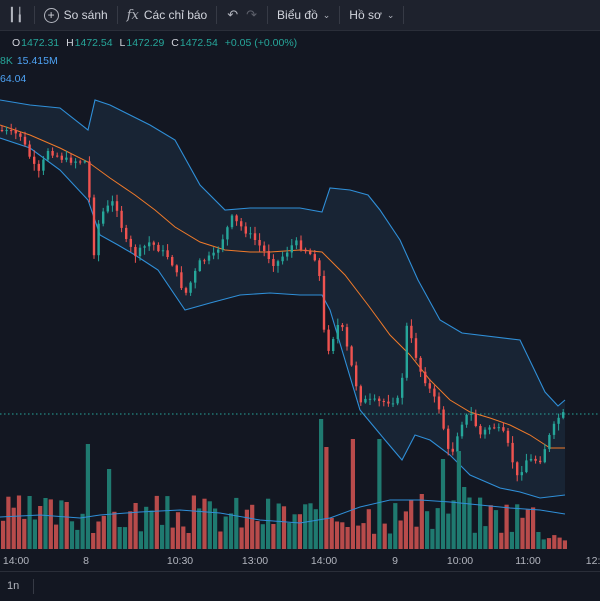  What do you see at coordinates (230, 15) in the screenshot?
I see `undo-button: ↶` at bounding box center [230, 15].